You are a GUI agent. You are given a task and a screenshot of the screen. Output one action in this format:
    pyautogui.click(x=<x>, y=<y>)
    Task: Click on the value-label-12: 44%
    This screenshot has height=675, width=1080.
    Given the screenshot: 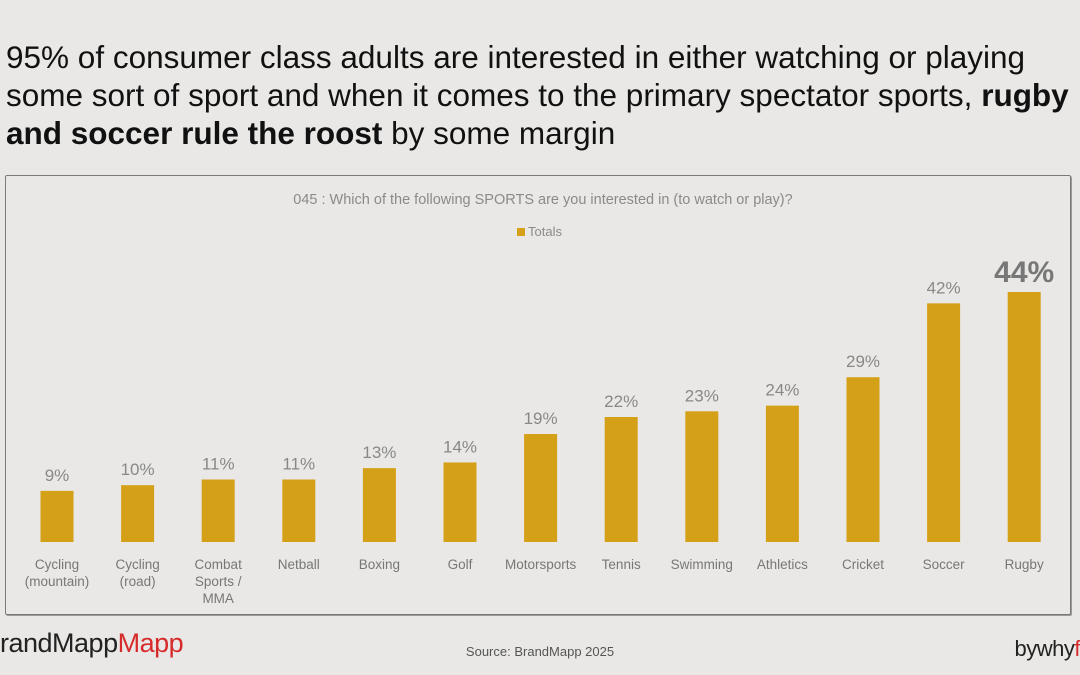 What is the action you would take?
    pyautogui.click(x=1024, y=272)
    